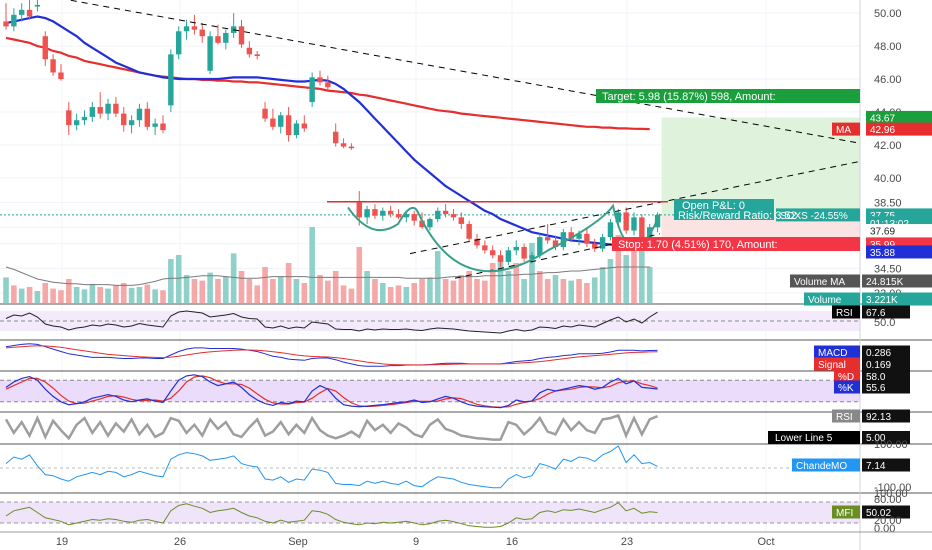 This screenshot has width=932, height=550. I want to click on time-tick-label: 23, so click(627, 542).